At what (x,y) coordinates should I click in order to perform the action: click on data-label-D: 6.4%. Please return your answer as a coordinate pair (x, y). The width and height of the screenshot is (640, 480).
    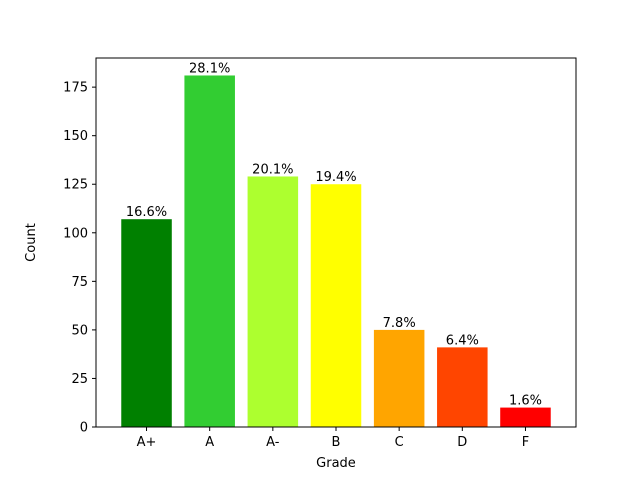
    Looking at the image, I should click on (462, 340).